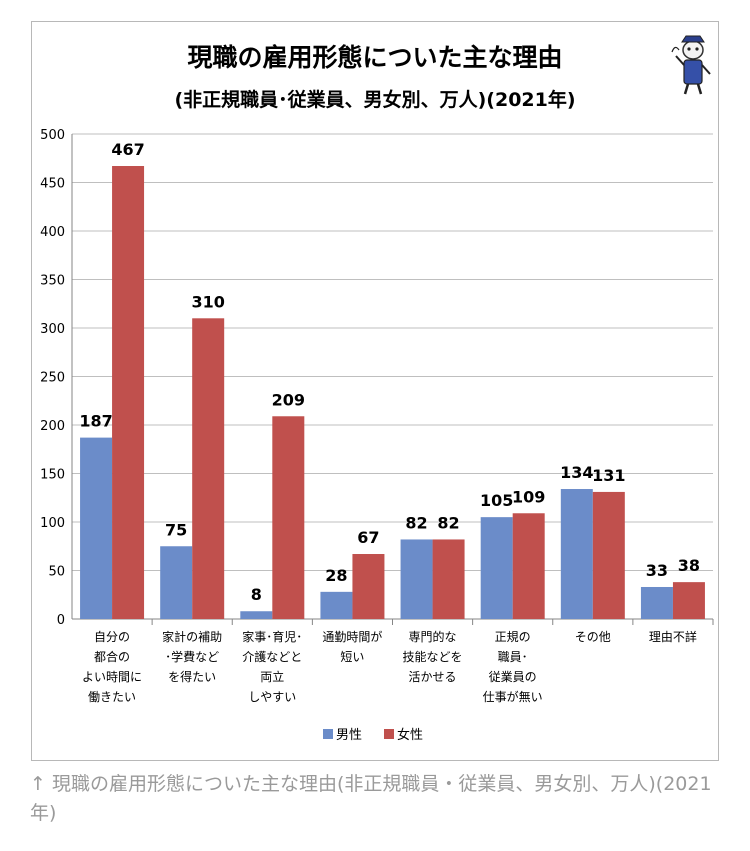 The width and height of the screenshot is (750, 851). What do you see at coordinates (127, 149) in the screenshot?
I see `bar-value-label: 467` at bounding box center [127, 149].